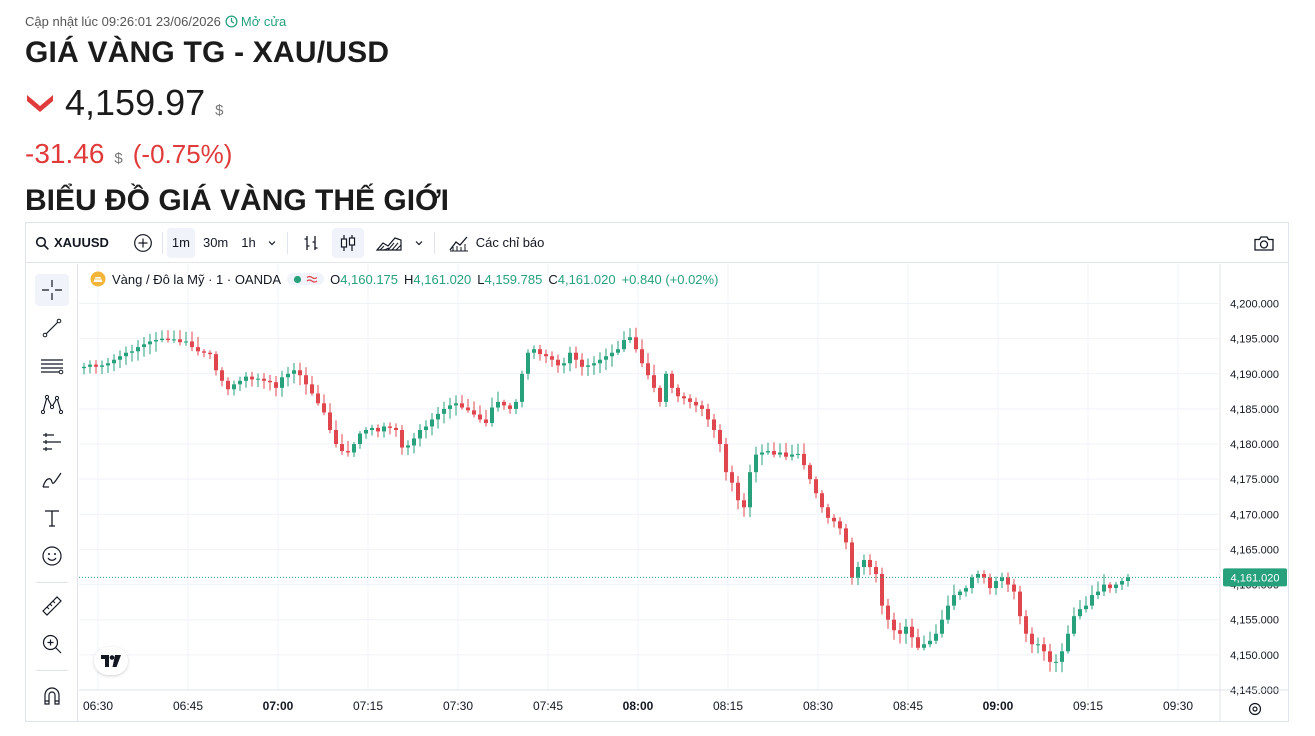 This screenshot has height=736, width=1315. What do you see at coordinates (1254, 656) in the screenshot?
I see `y-tick-label: 4,150.000` at bounding box center [1254, 656].